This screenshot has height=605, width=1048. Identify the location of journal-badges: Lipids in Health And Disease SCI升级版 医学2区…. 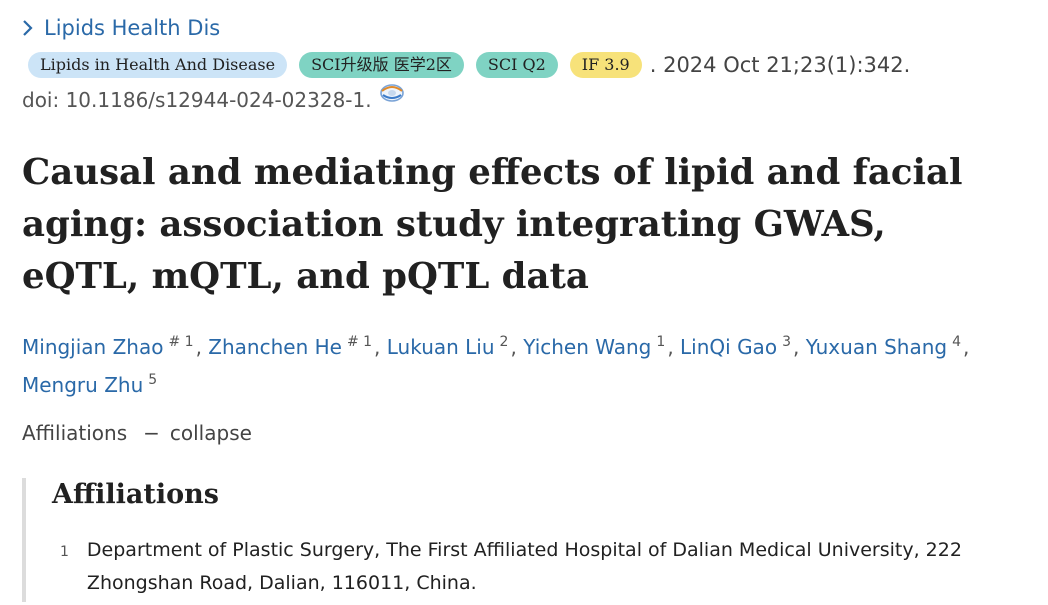
(469, 65).